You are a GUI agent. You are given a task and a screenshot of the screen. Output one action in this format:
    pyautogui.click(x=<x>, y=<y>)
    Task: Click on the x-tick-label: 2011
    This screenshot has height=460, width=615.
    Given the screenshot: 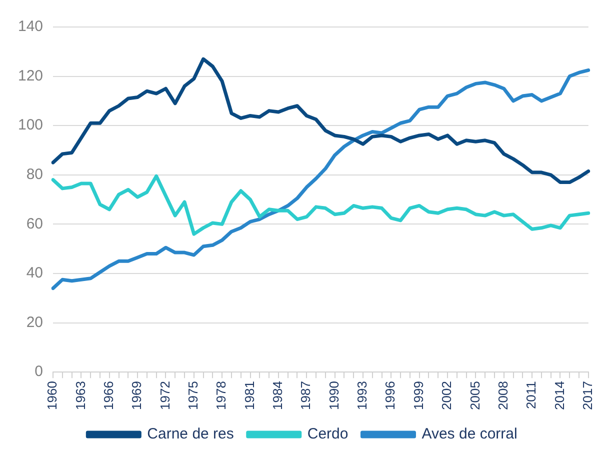 What is the action you would take?
    pyautogui.click(x=531, y=395)
    